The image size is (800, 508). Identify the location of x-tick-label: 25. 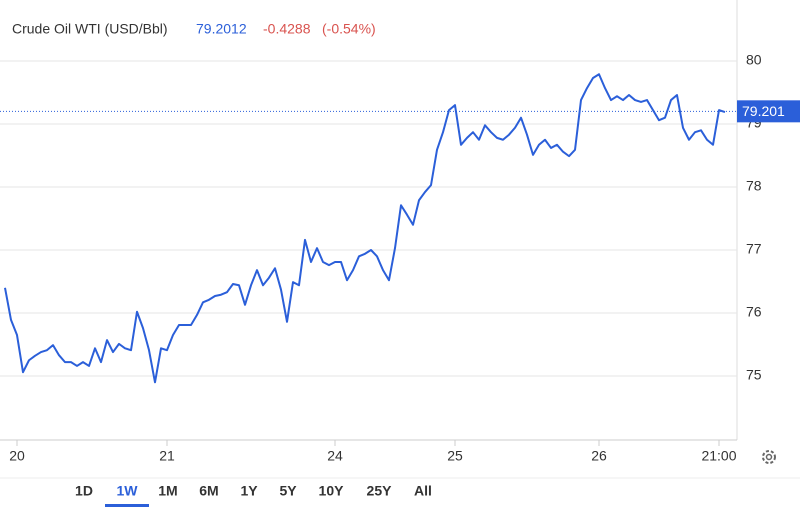
(455, 456).